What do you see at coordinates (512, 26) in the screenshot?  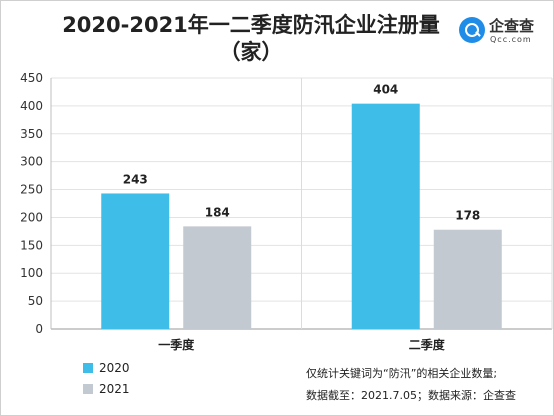 I see `brand-name: 企查查` at bounding box center [512, 26].